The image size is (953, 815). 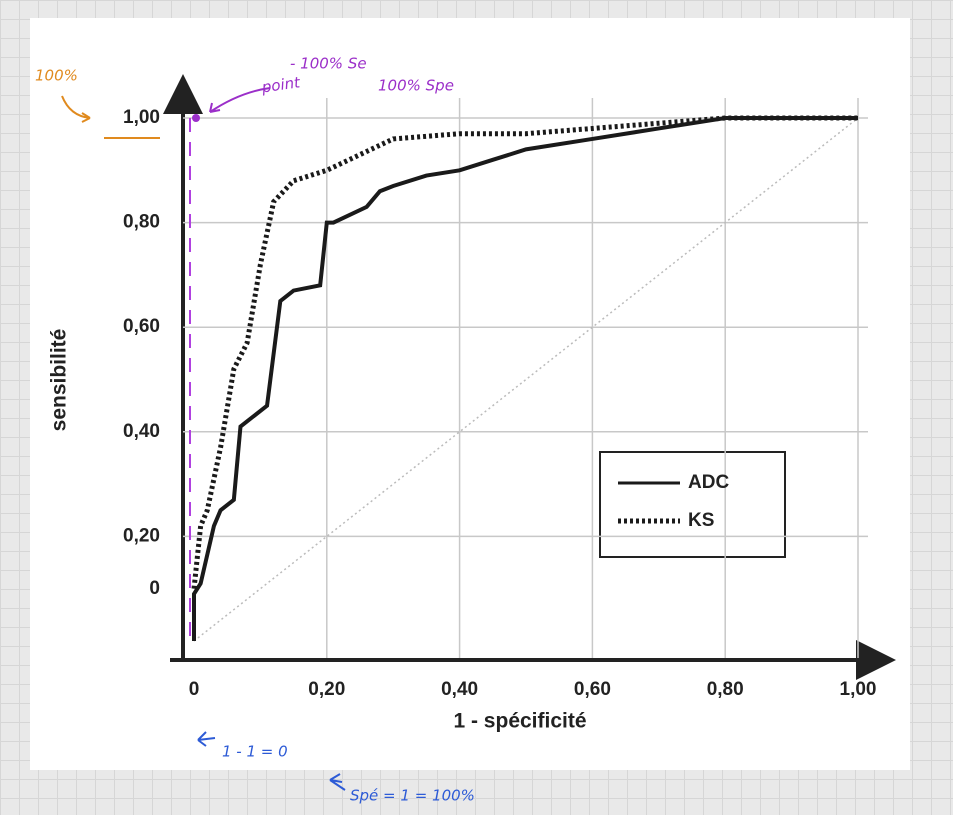 I want to click on y-tick-label: 0, so click(x=154, y=588).